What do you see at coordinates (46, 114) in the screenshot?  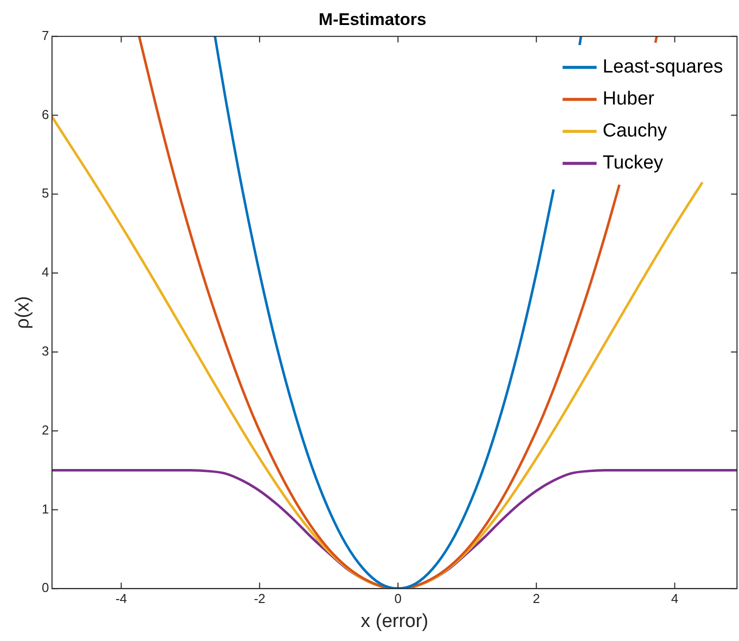 I see `y-tick-label: 6` at bounding box center [46, 114].